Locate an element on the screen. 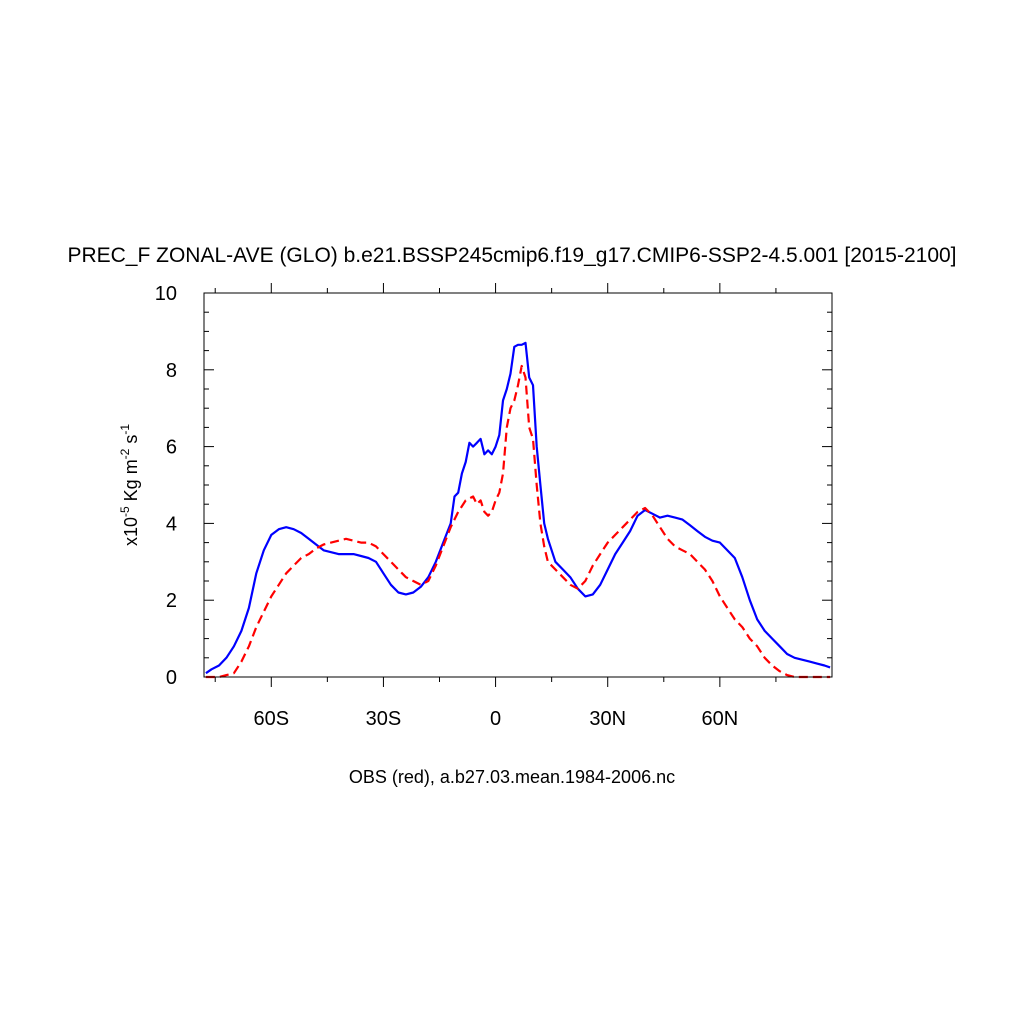 This screenshot has width=1024, height=1024. y-axis-label-exponent: -5 is located at coordinates (125, 511).